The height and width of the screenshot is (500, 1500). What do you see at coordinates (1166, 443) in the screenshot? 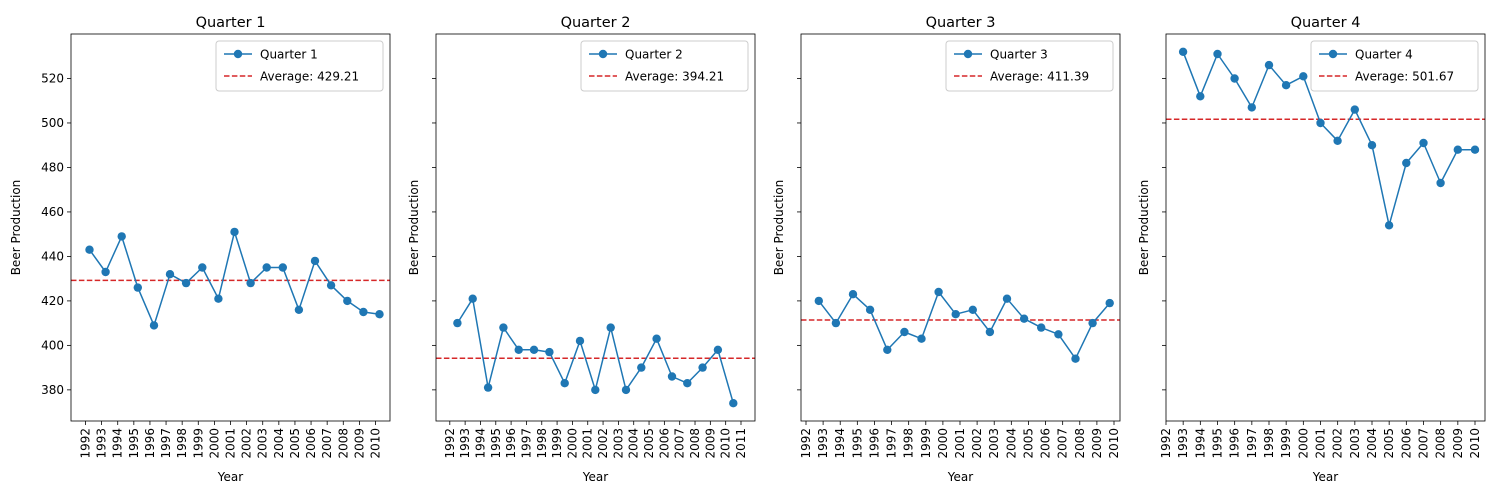
I see `x-tick-label: 1992` at bounding box center [1166, 443].